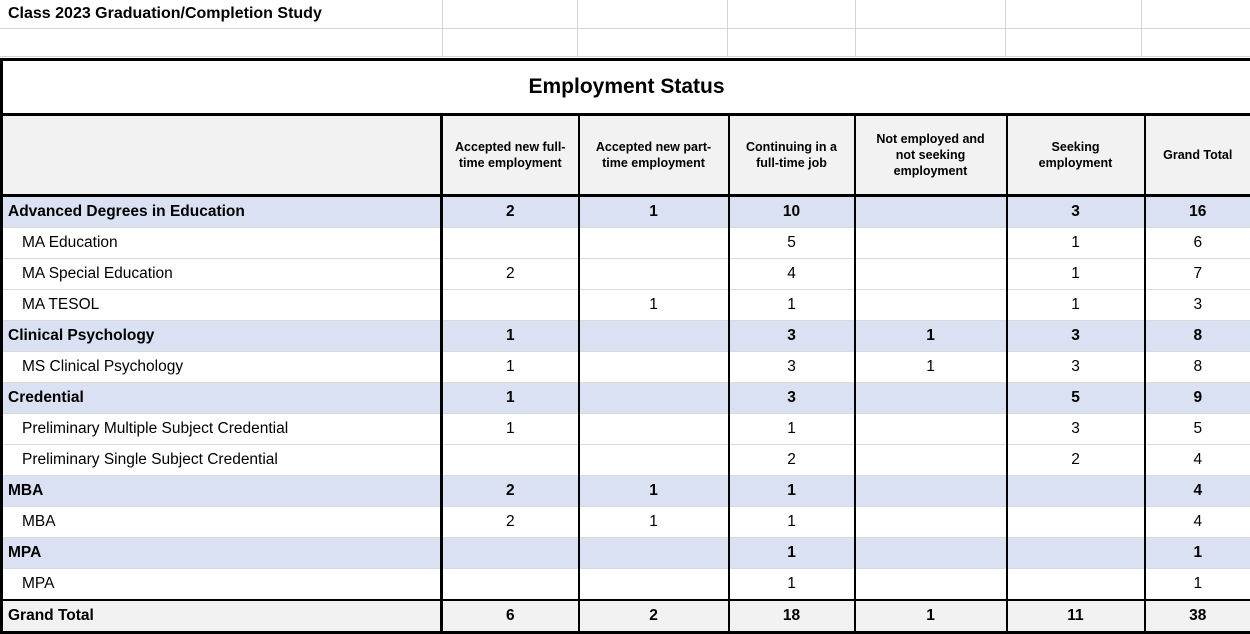 This screenshot has height=634, width=1250. I want to click on sheet-title-cell: Class 2023 Graduation/Completion Study, so click(165, 14).